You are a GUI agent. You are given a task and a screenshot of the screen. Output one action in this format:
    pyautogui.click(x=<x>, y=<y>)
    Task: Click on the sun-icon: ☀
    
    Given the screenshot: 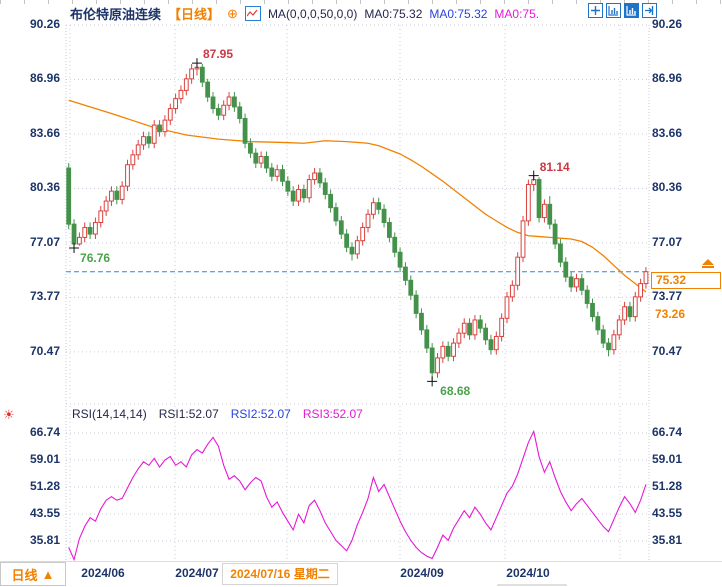 What is the action you would take?
    pyautogui.click(x=9, y=414)
    